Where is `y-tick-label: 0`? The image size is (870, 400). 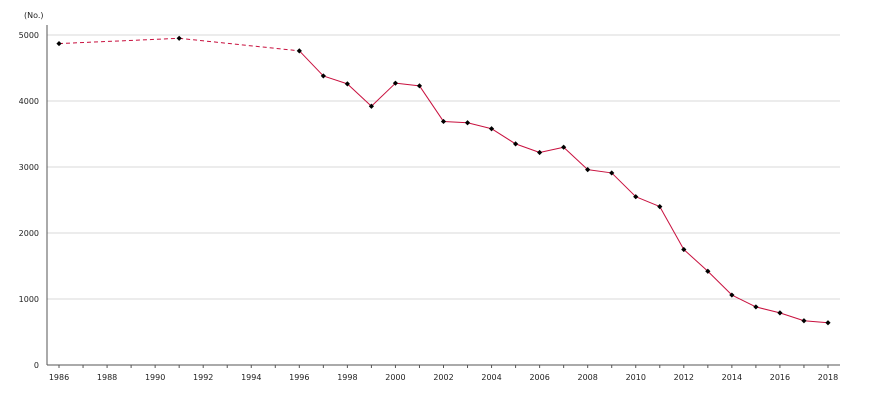 y-tick-label: 0 is located at coordinates (36, 365).